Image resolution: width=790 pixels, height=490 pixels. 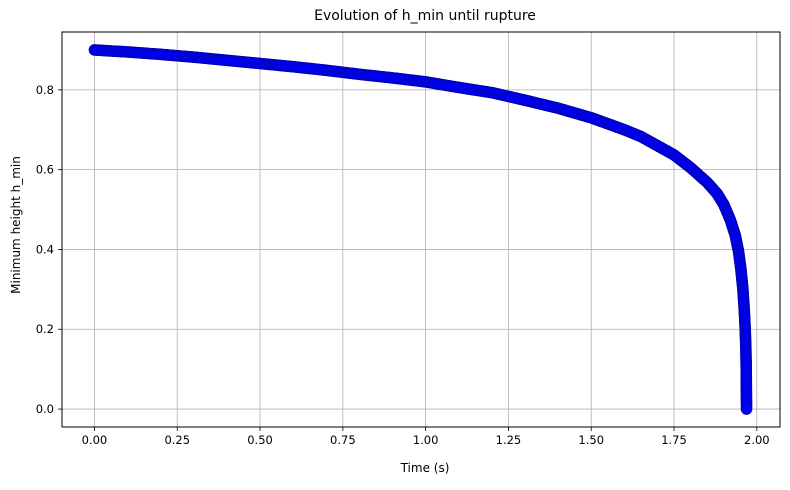 What do you see at coordinates (95, 440) in the screenshot?
I see `x-tick-label: 0.00` at bounding box center [95, 440].